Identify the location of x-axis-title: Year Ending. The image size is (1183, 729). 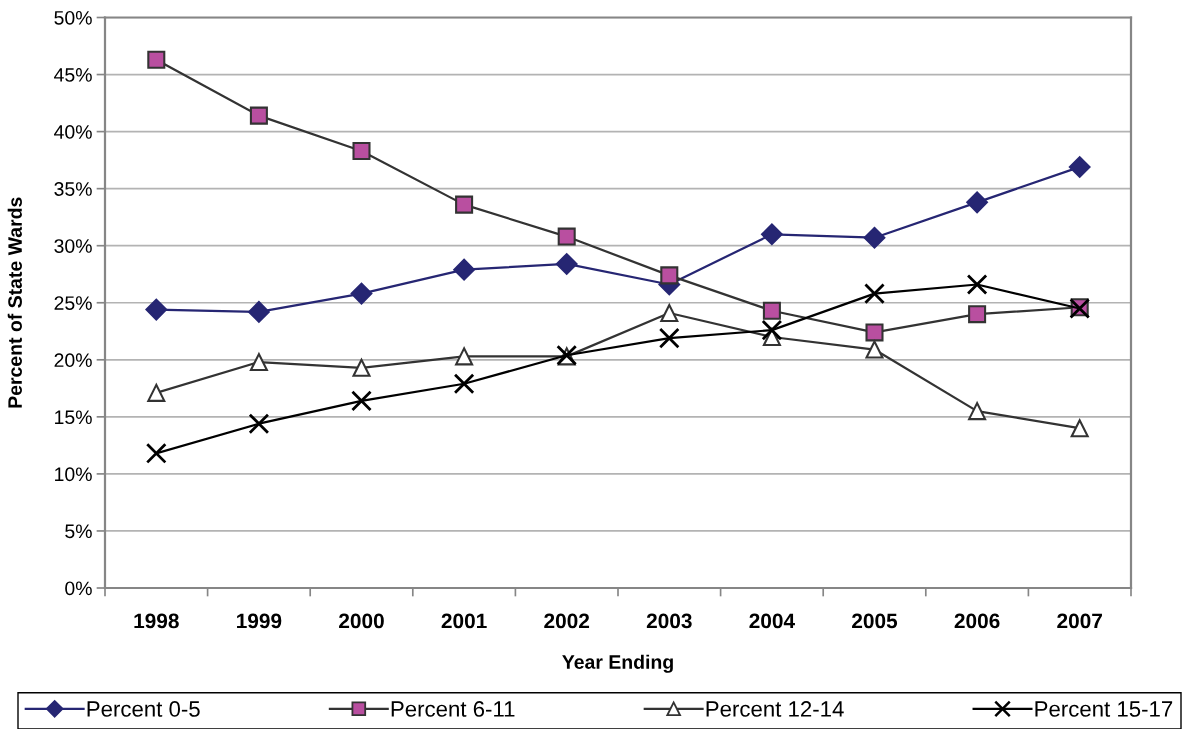
(617, 663).